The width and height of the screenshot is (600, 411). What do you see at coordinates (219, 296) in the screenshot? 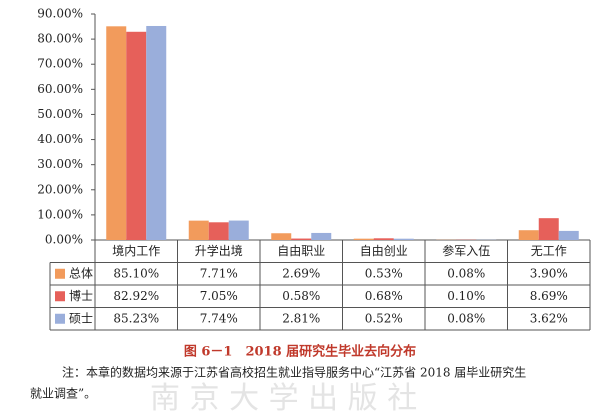
I see `table-value: 7.05%` at bounding box center [219, 296].